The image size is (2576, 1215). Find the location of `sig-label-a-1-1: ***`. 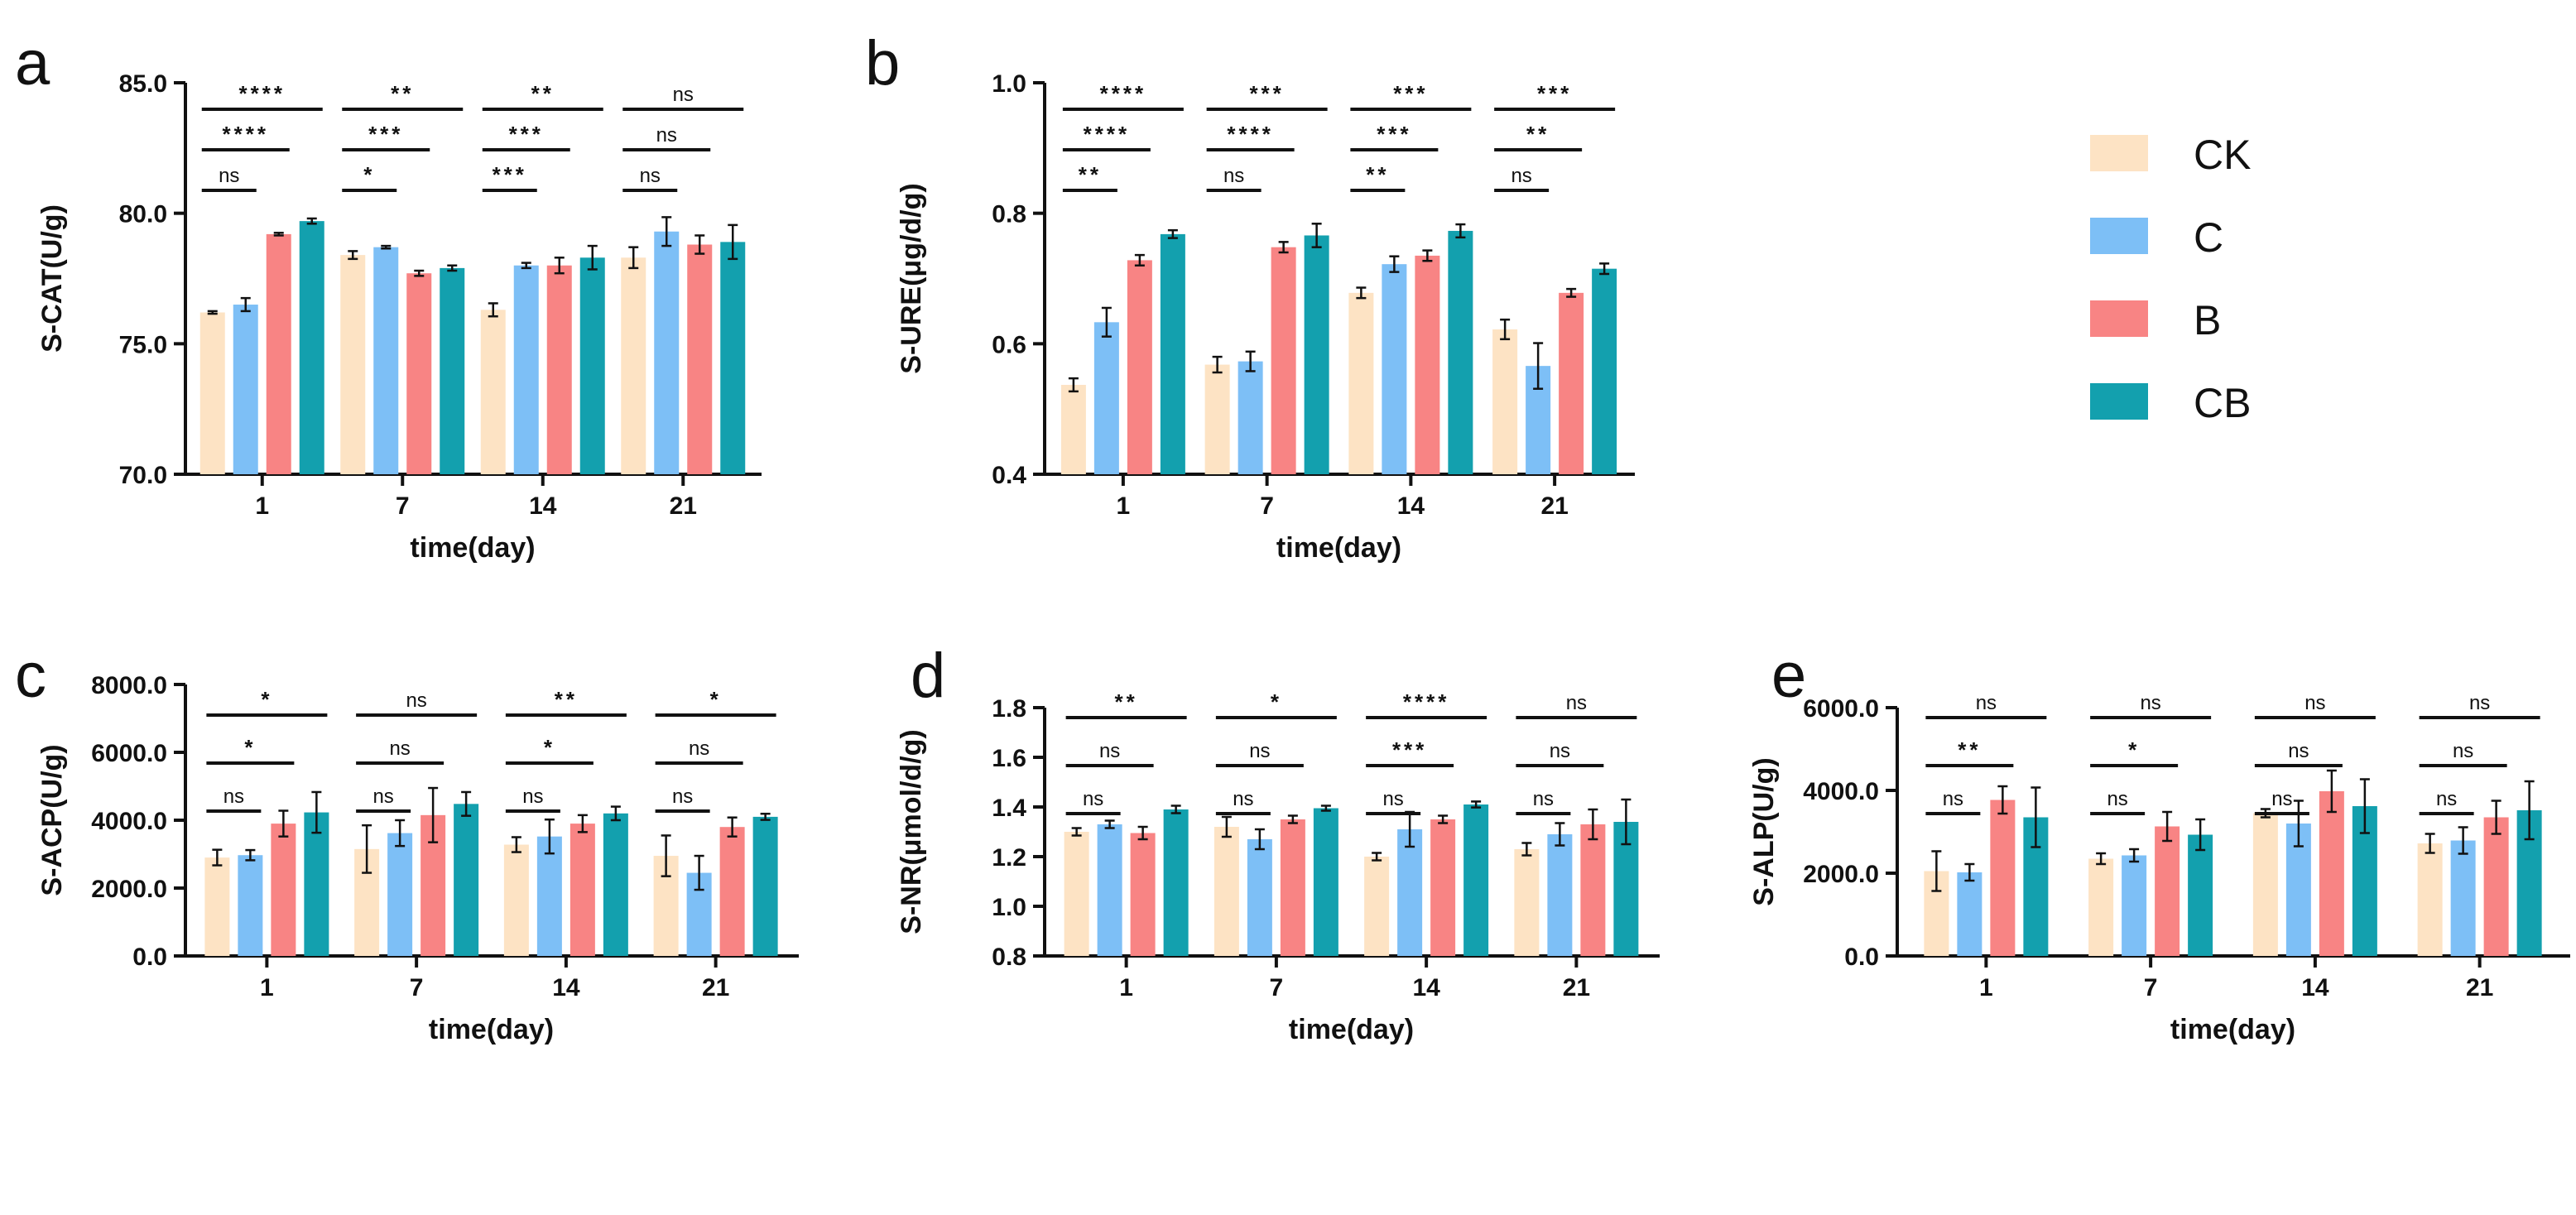

sig-label-a-1-1: *** is located at coordinates (385, 134).